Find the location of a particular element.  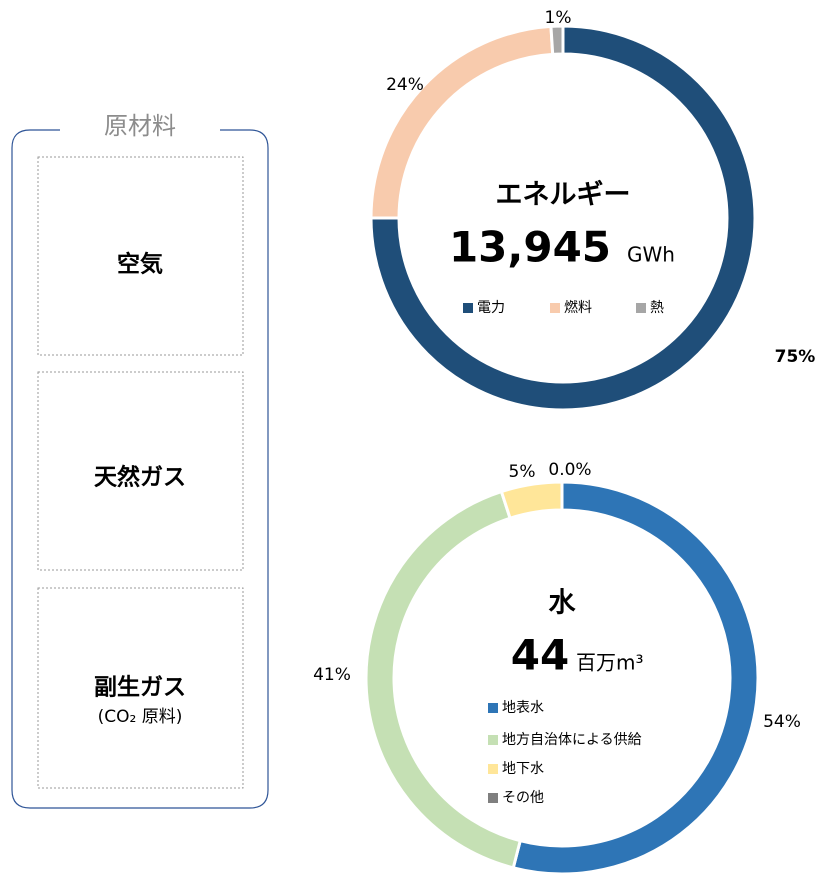

legend-label: 電力 is located at coordinates (491, 308).